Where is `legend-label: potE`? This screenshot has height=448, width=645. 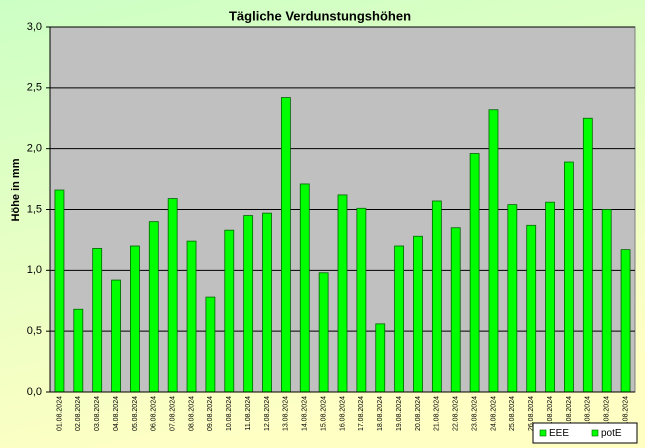
legend-label: potE is located at coordinates (611, 433).